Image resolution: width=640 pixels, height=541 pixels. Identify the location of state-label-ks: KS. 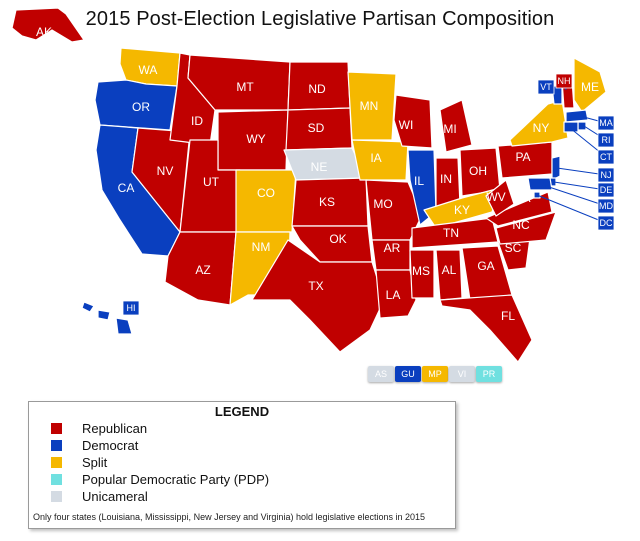
(327, 202).